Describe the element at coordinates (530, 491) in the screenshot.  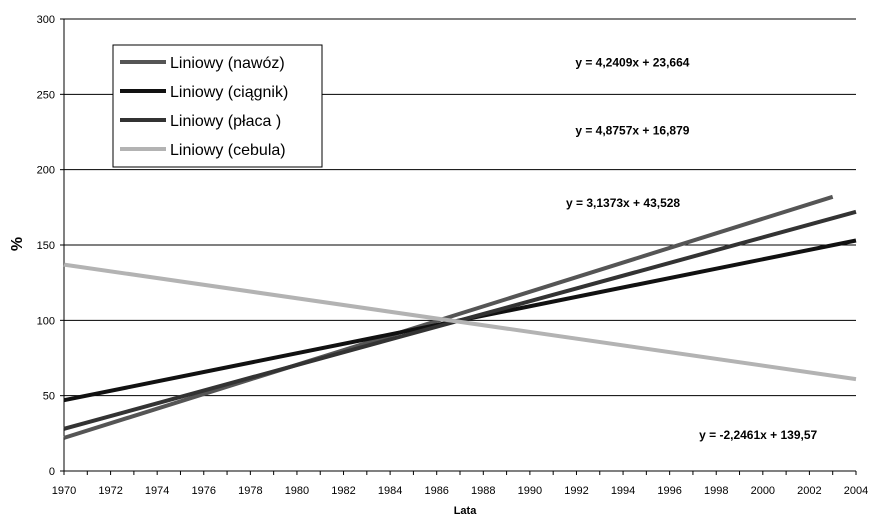
I see `x-tick-label: 1990` at that location.